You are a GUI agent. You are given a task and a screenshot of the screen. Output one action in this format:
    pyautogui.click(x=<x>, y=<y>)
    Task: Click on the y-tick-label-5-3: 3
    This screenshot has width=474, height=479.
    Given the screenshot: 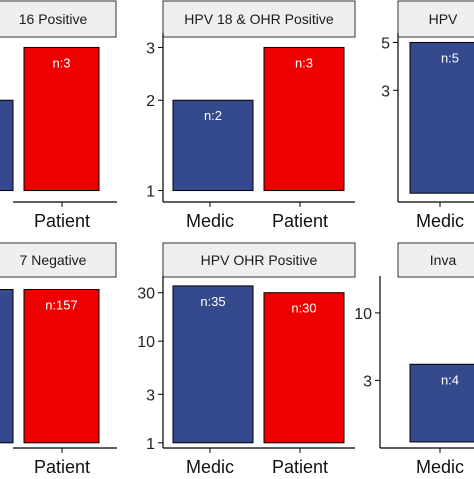 What is the action you would take?
    pyautogui.click(x=367, y=381)
    